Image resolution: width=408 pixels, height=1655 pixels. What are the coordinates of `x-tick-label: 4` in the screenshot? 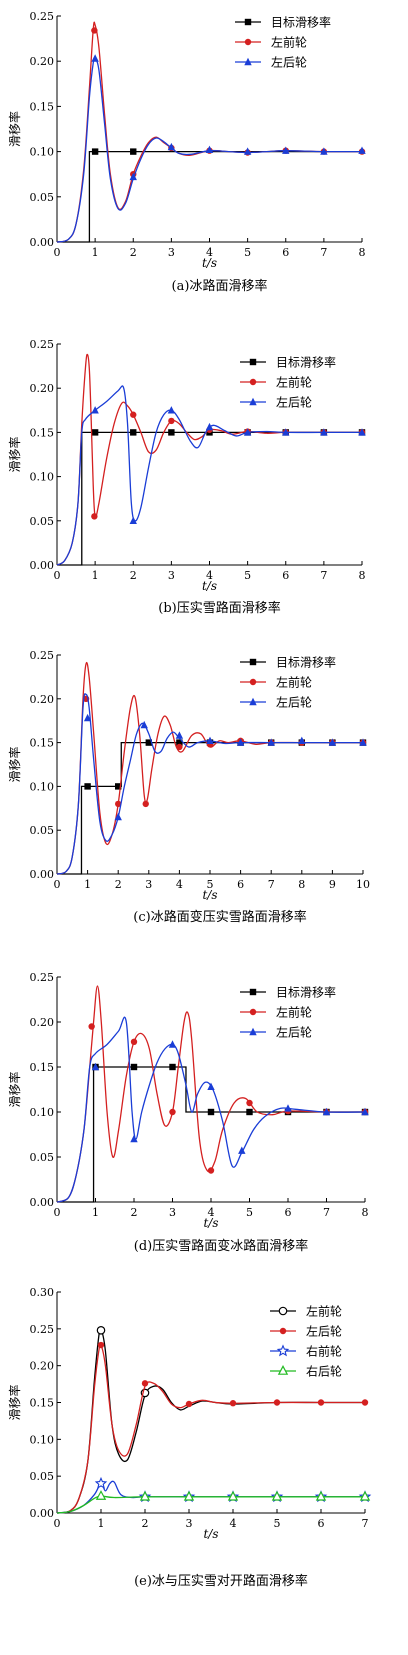 It's located at (233, 1523).